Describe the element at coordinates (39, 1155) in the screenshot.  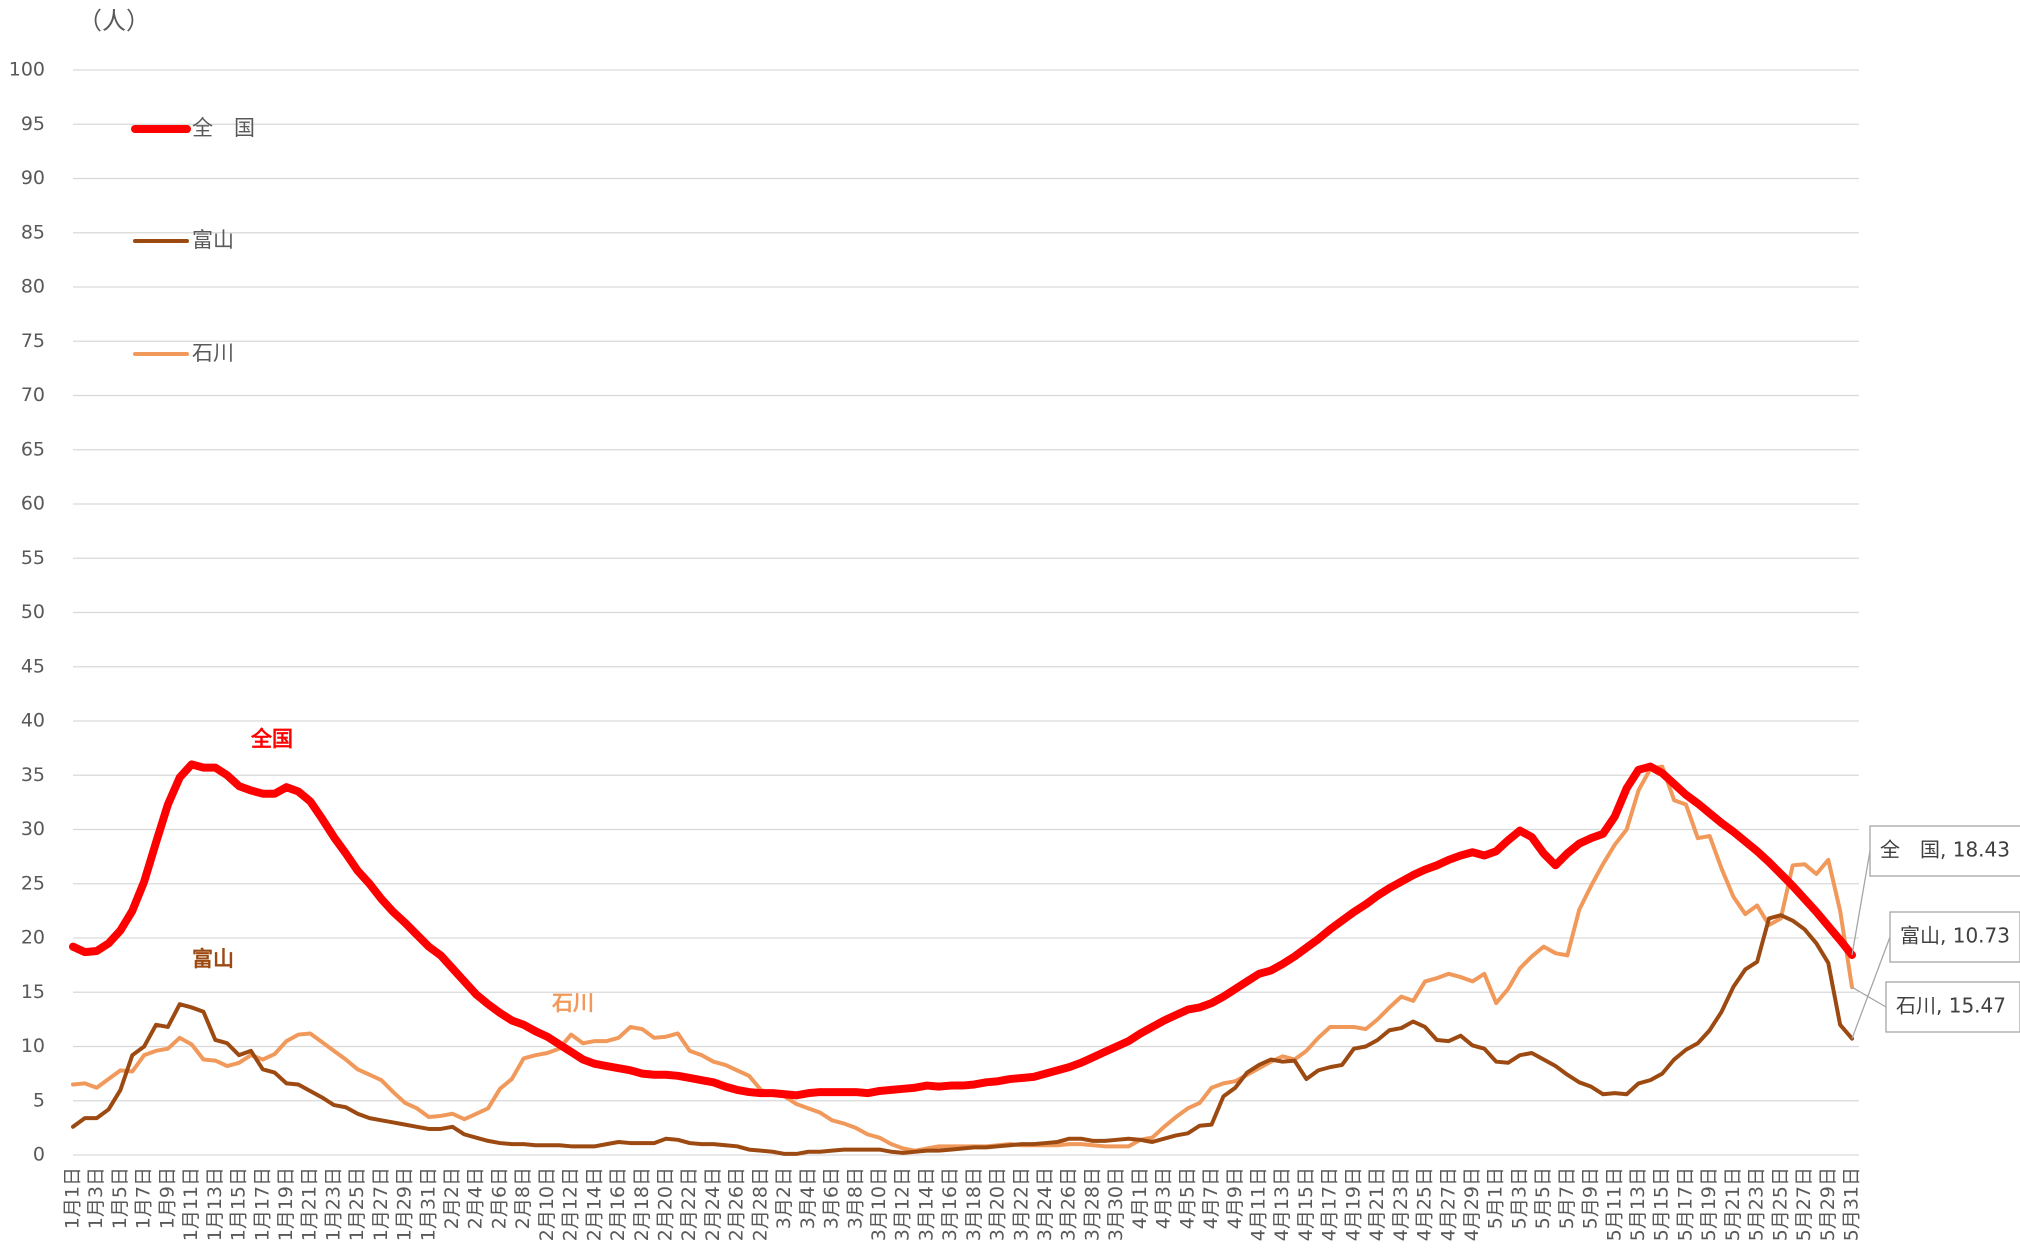
I see `y-tick-label: 0` at that location.